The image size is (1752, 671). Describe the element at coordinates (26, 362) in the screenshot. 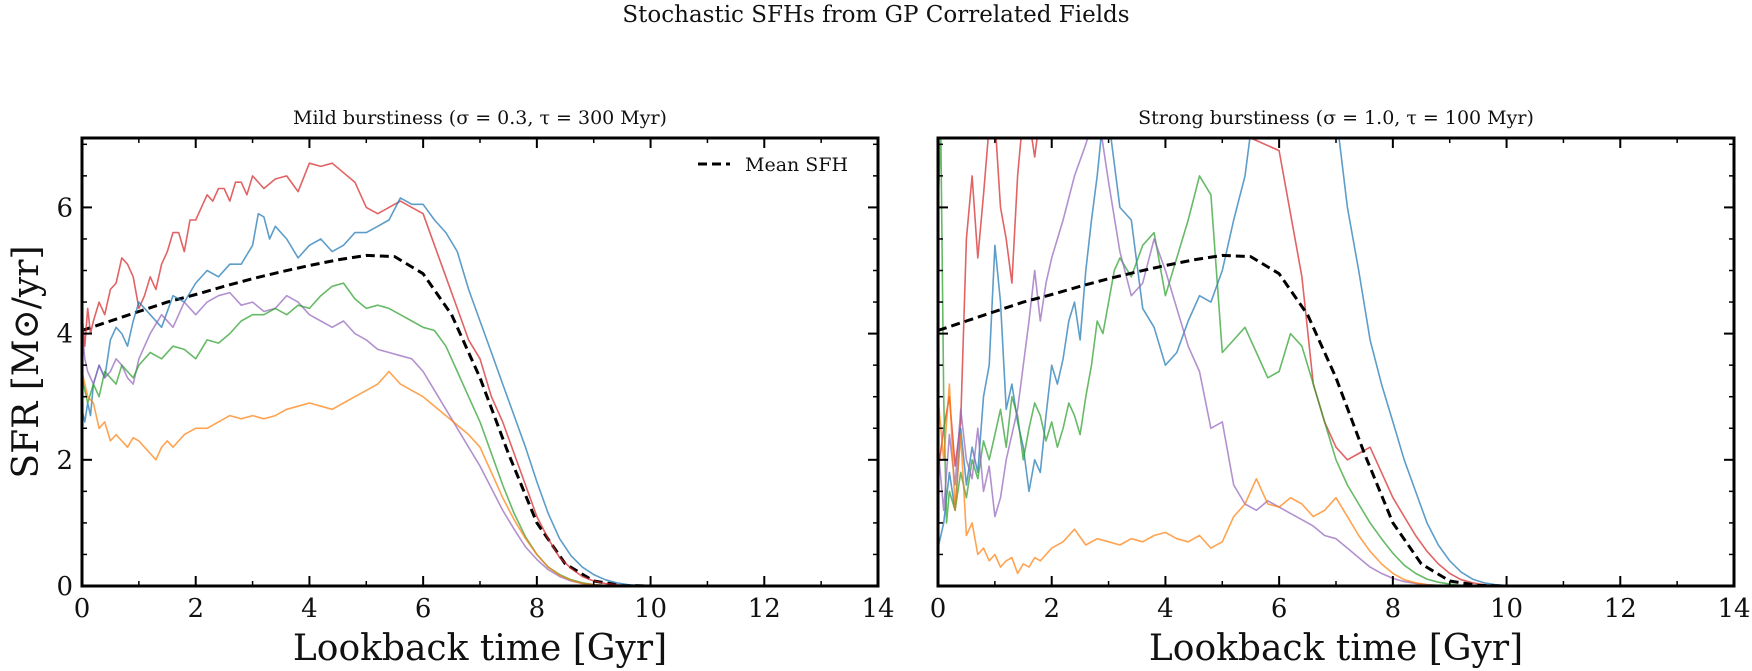

I see `panel-left-ylabel: SFR [M⊙/yr]` at that location.